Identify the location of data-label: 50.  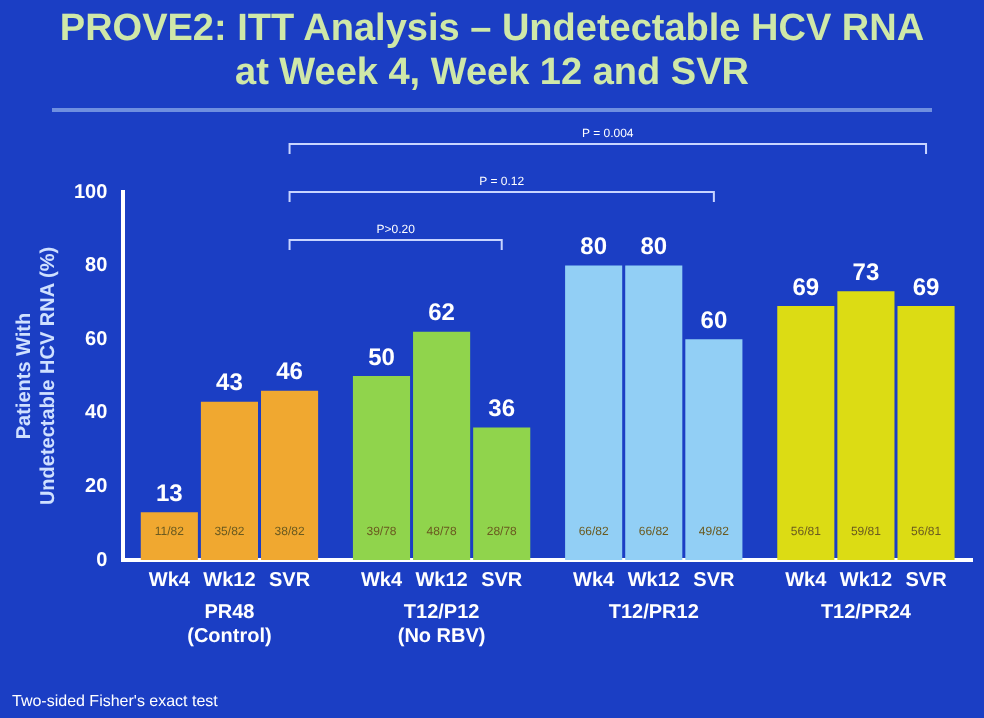
(382, 356).